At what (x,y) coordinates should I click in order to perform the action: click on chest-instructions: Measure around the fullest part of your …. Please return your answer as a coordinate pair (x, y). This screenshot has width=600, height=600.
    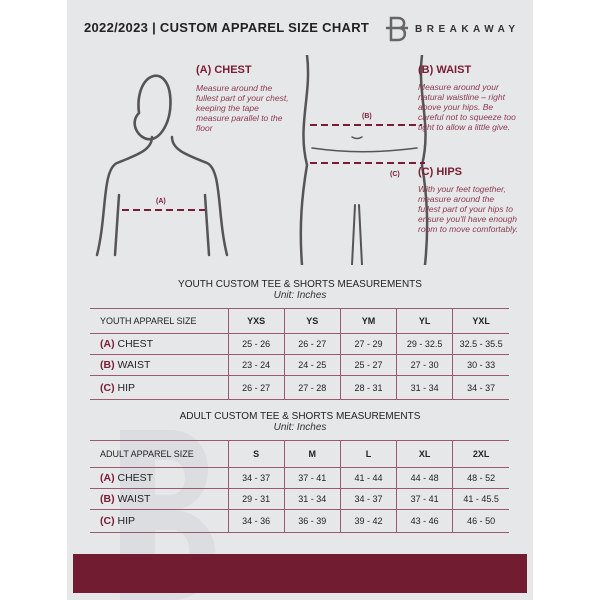
    Looking at the image, I should click on (242, 108).